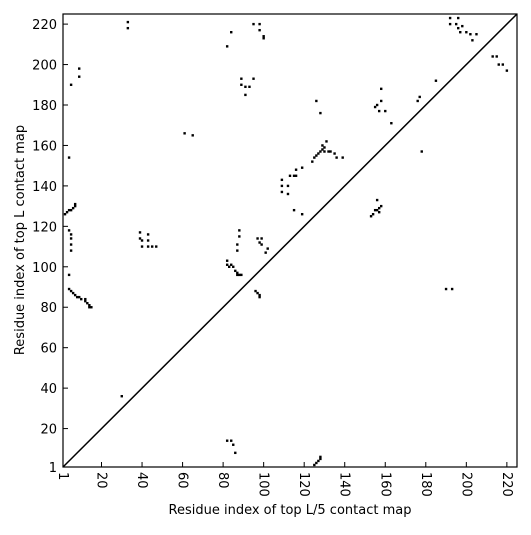  I want to click on y-tick-label: 200, so click(44, 66).